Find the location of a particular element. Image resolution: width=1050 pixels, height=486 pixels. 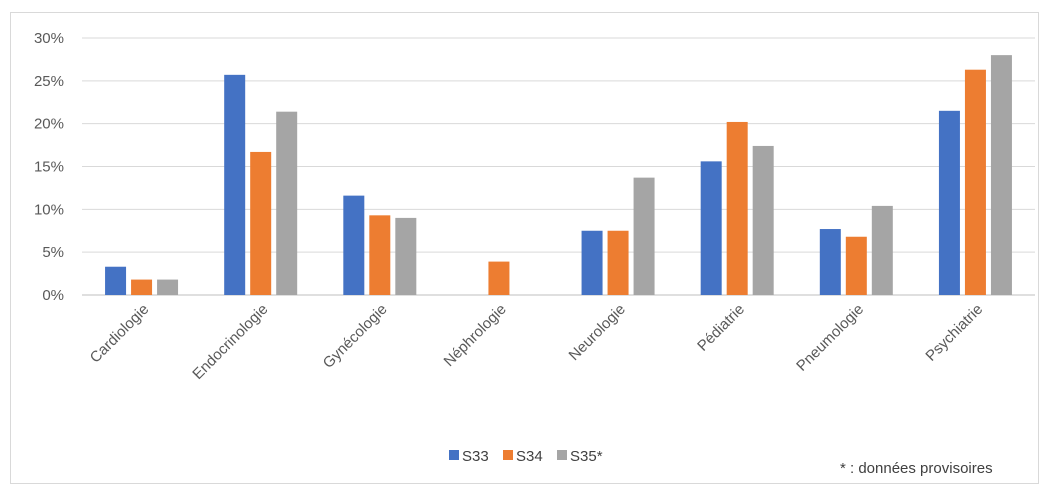

y-tick-label: 10% is located at coordinates (49, 209).